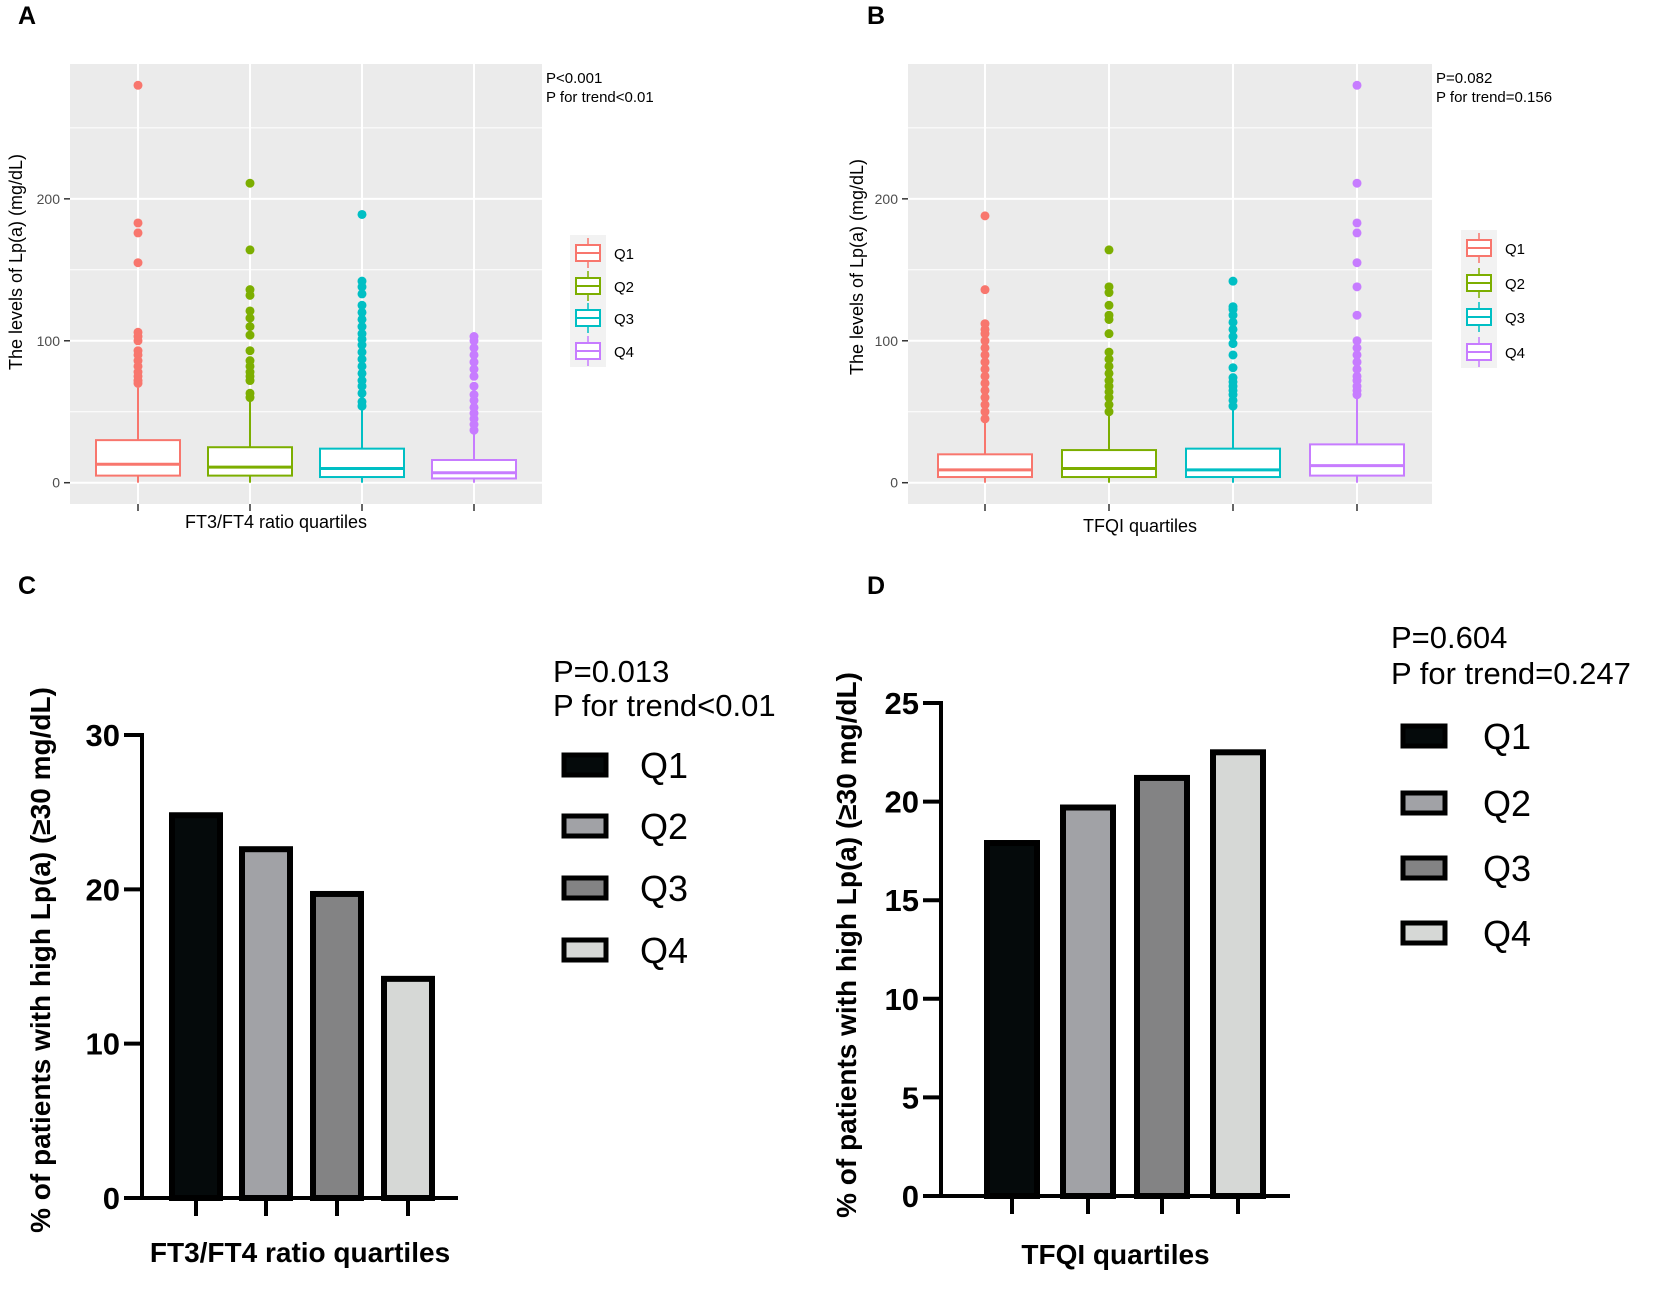 Image resolution: width=1654 pixels, height=1302 pixels. Describe the element at coordinates (910, 1097) in the screenshot. I see `y-tick-label: 5` at that location.